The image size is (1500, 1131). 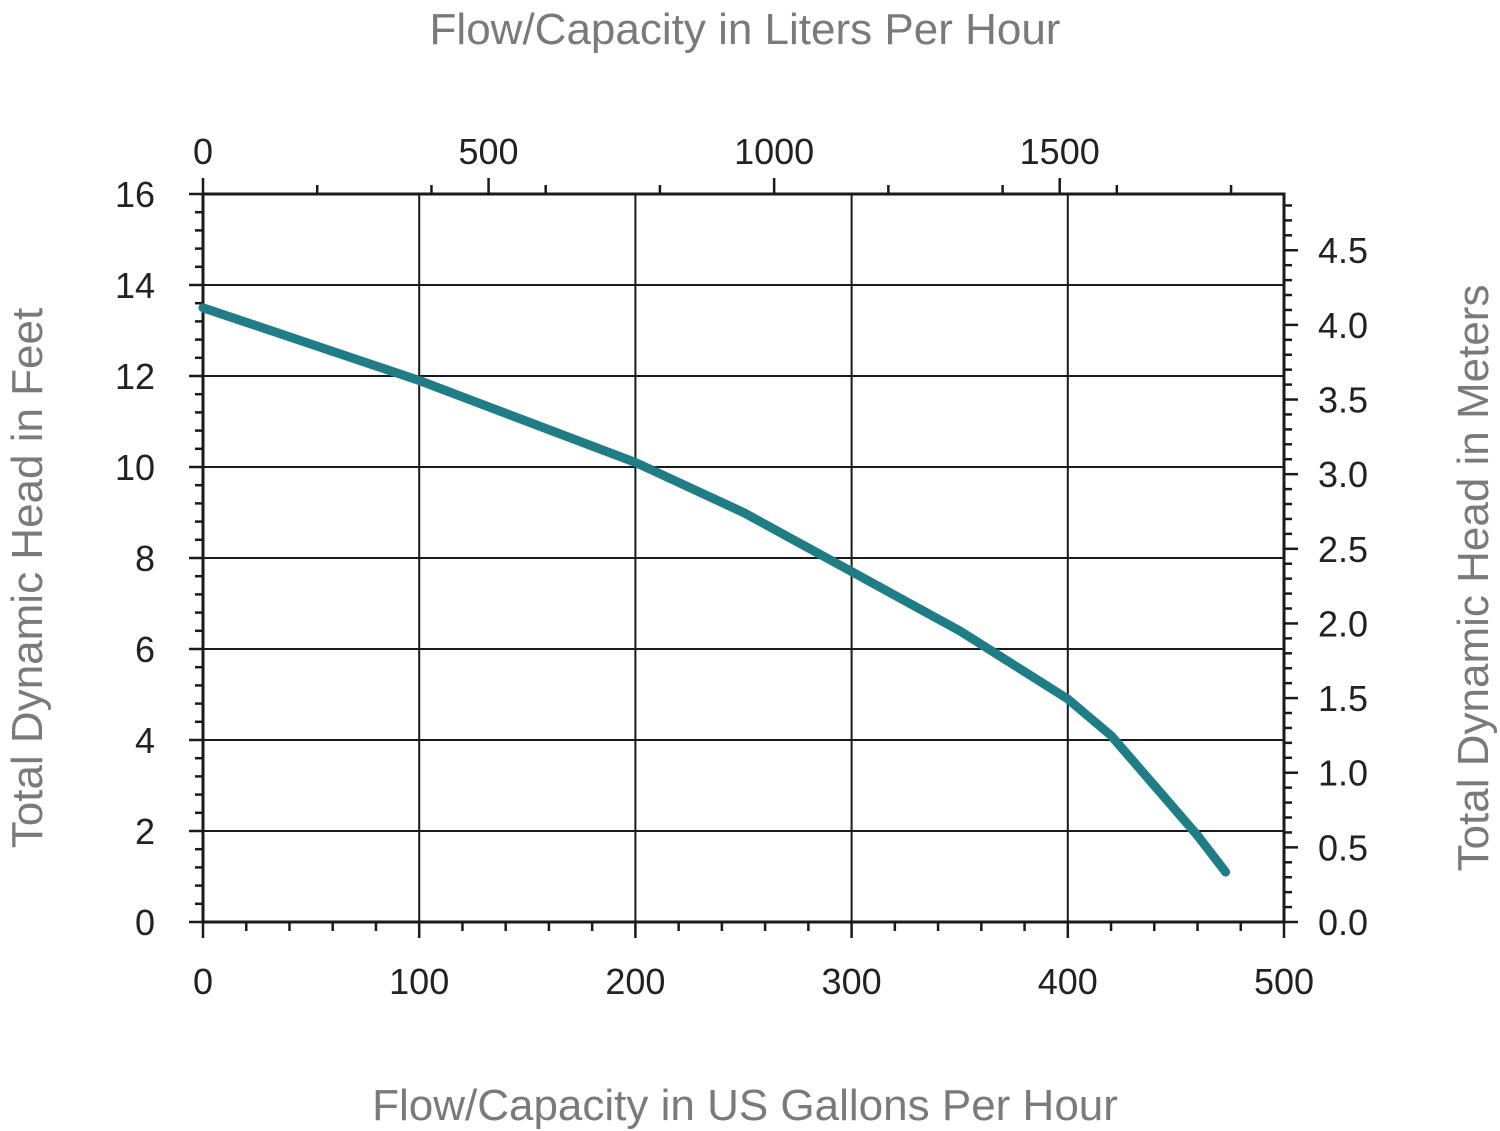 What do you see at coordinates (203, 151) in the screenshot?
I see `top-axis-tick-label: 0` at bounding box center [203, 151].